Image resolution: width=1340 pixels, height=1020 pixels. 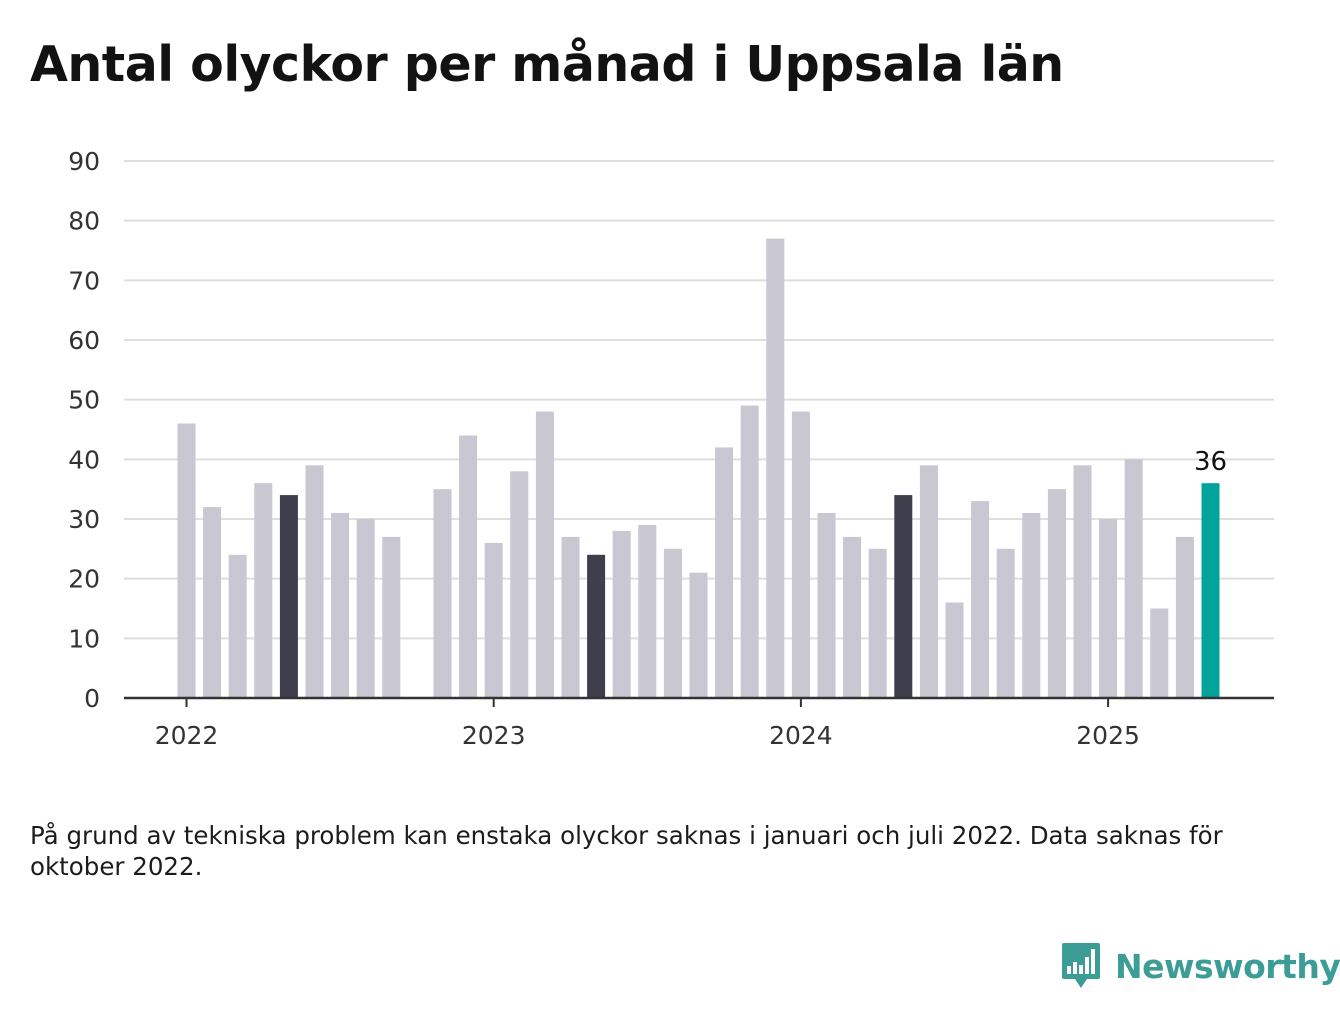 I want to click on data-labels: 36, so click(x=1210, y=462).